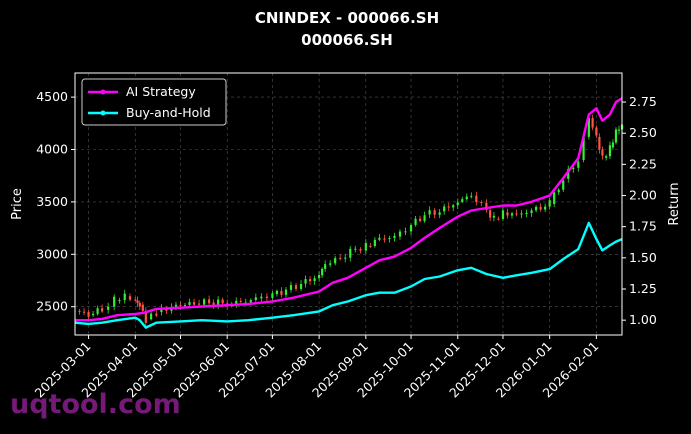 The height and width of the screenshot is (434, 691). I want to click on legend-label-ai: AI Strategy, so click(161, 91).